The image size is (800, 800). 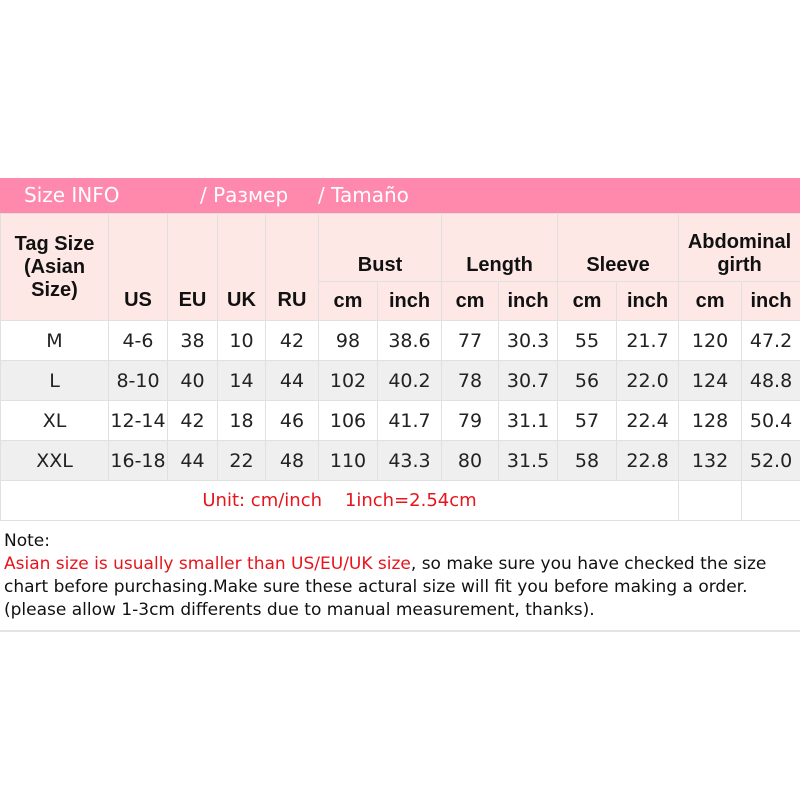 What do you see at coordinates (244, 195) in the screenshot?
I see `banner-russian: / Размер` at bounding box center [244, 195].